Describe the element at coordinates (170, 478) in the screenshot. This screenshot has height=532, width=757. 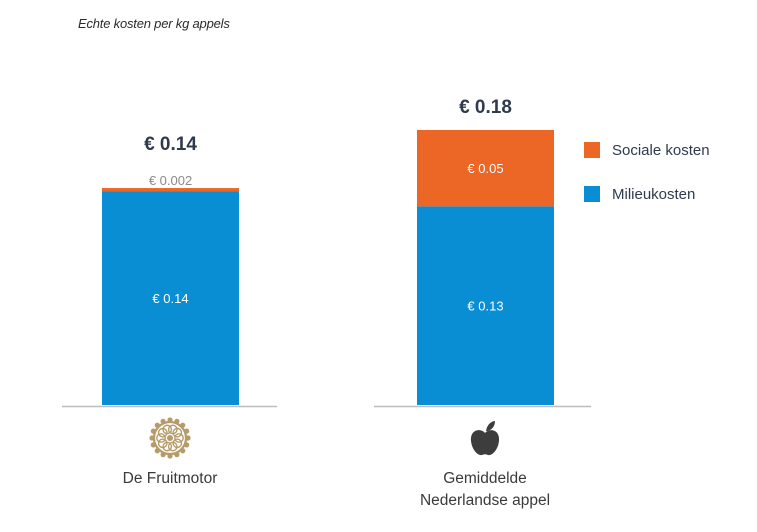
I see `category-label-1-line-1: De Fruitmotor` at that location.